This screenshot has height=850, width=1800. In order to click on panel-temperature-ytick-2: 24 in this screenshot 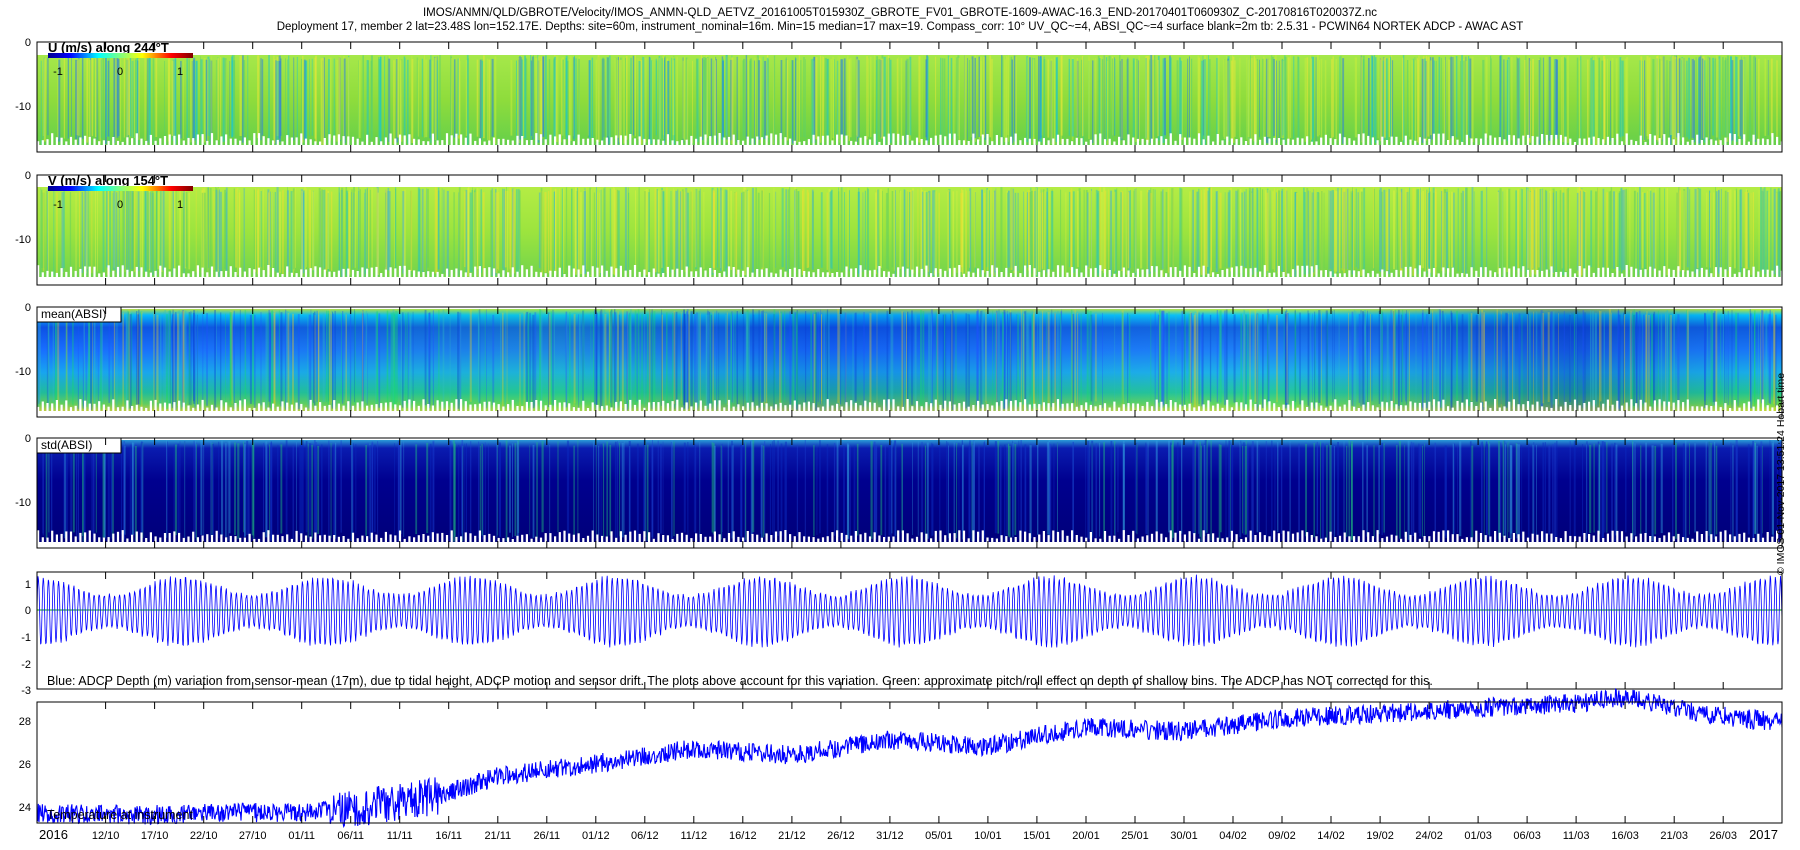, I will do `click(25, 808)`.